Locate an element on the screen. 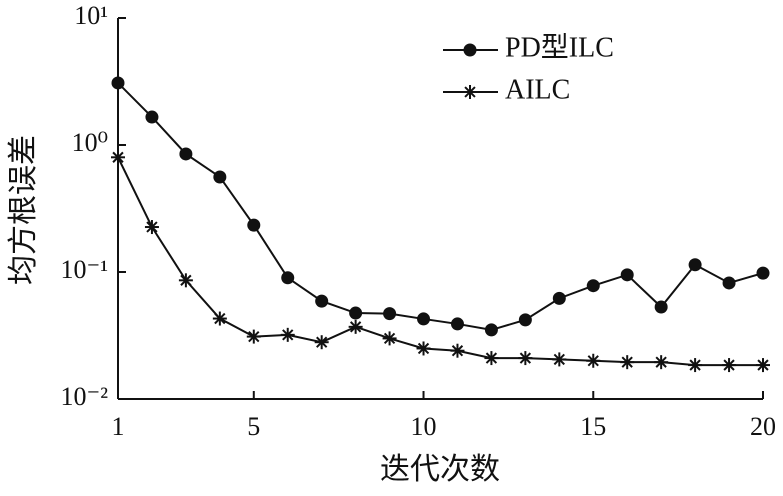  x-tick-label: 10 is located at coordinates (424, 426).